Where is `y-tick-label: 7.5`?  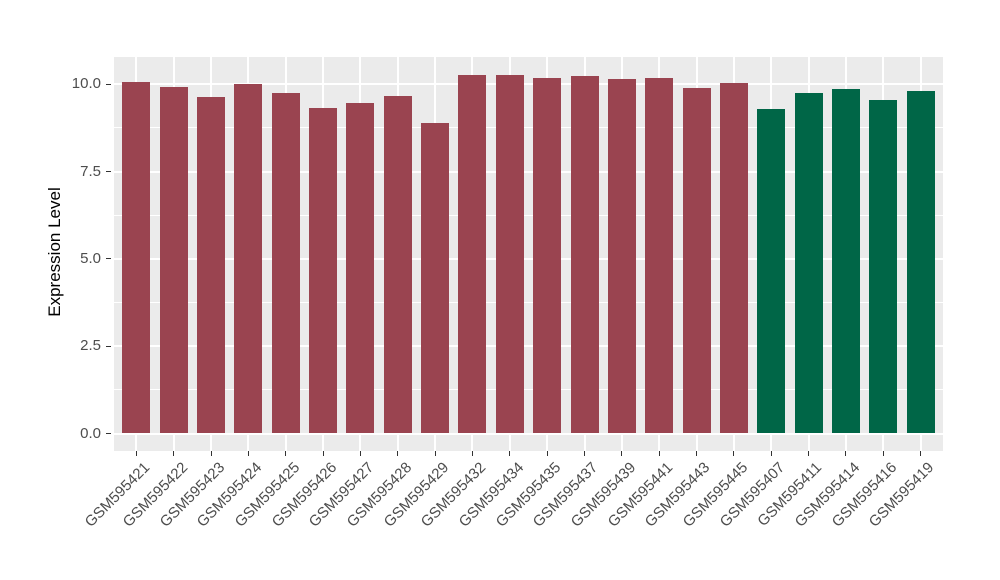 y-tick-label: 7.5 is located at coordinates (90, 171).